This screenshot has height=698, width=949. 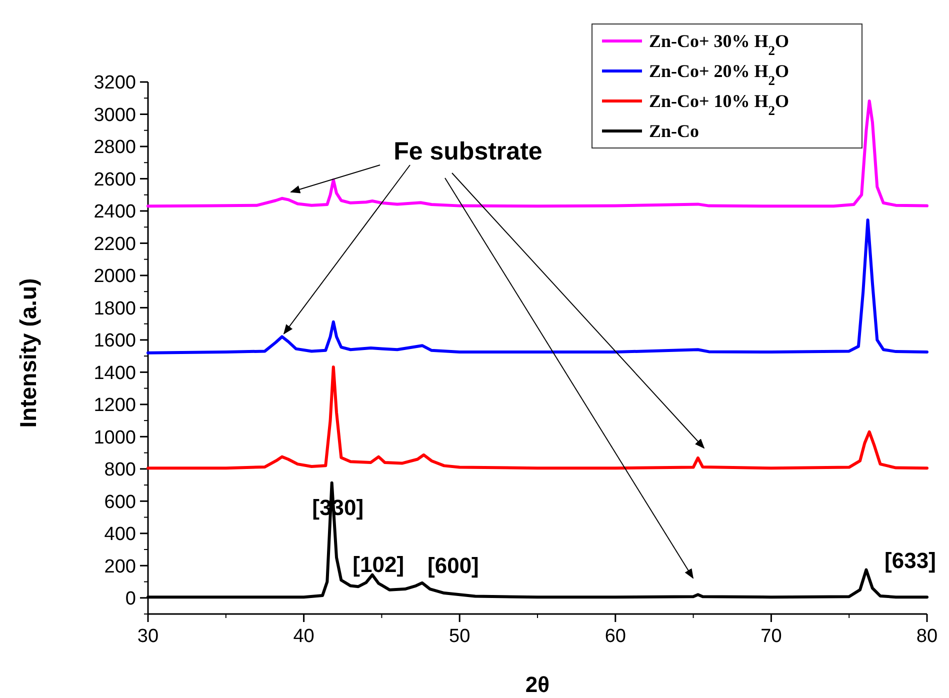 What do you see at coordinates (148, 636) in the screenshot?
I see `x-tick-label: 30` at bounding box center [148, 636].